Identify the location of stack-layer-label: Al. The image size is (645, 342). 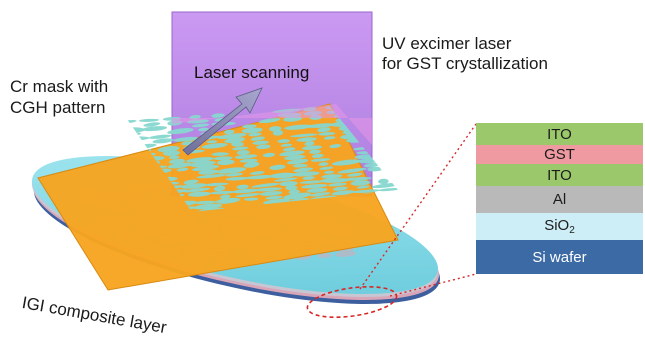
(559, 199).